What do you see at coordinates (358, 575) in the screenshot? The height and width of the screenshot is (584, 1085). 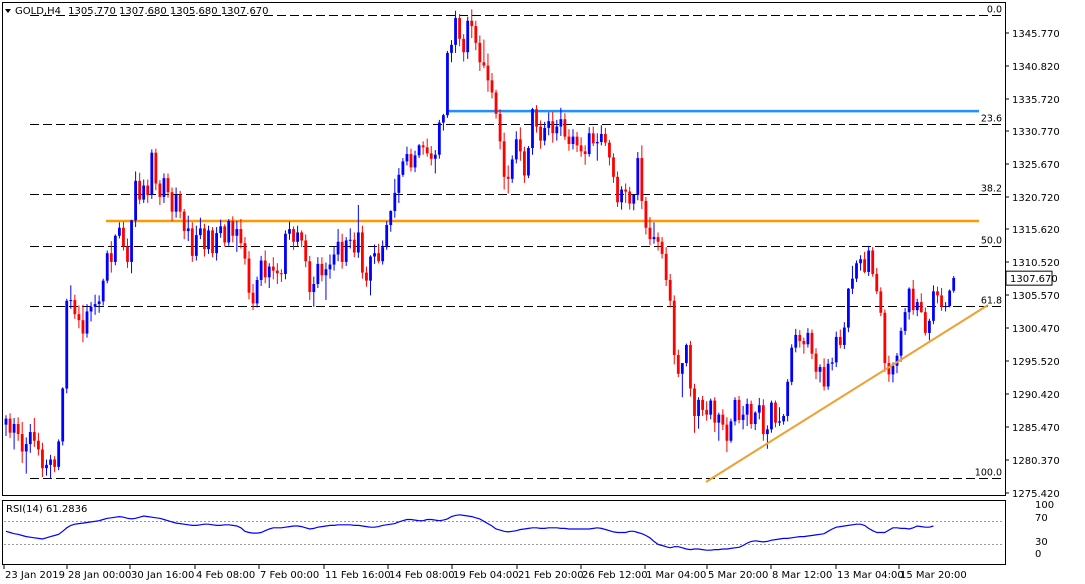 I see `time-tick-label: 11 Feb 16:00` at bounding box center [358, 575].